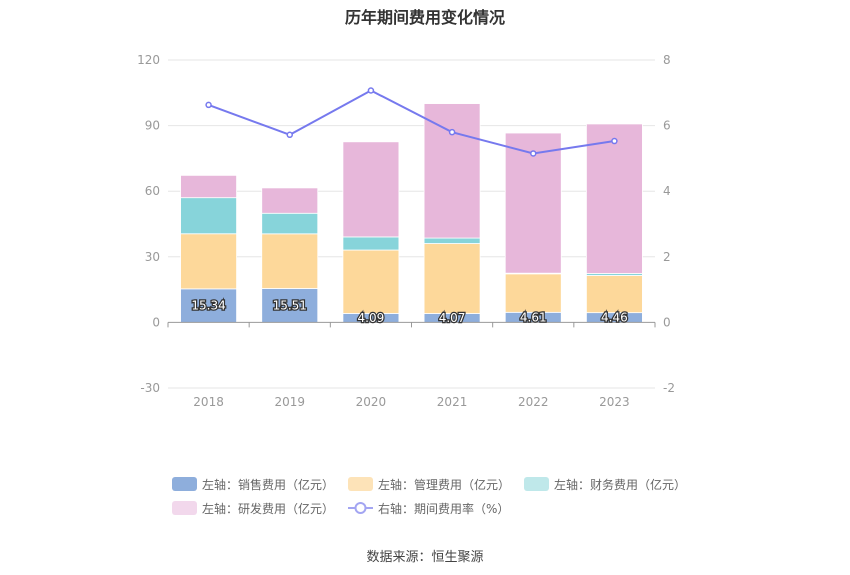 This screenshot has height=575, width=850. Describe the element at coordinates (184, 508) in the screenshot. I see `rnd-swatch` at that location.